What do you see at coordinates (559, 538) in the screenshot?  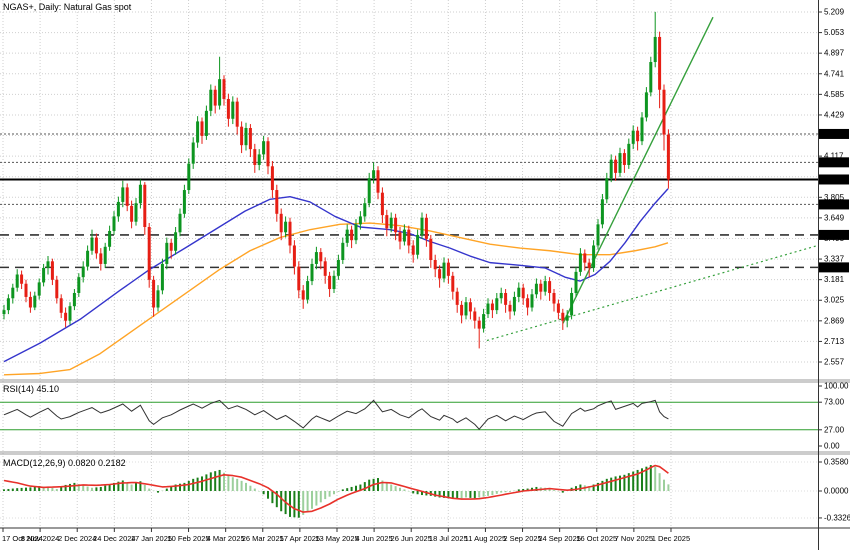 I see `date-tick: 24 Sep 2025` at bounding box center [559, 538].